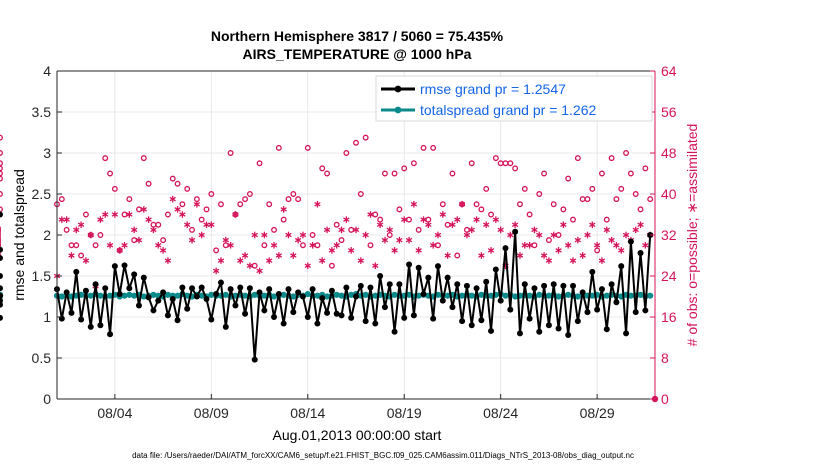  Describe the element at coordinates (493, 89) in the screenshot. I see `legend-rmse-label: rmse grand pr = 1.2547` at that location.